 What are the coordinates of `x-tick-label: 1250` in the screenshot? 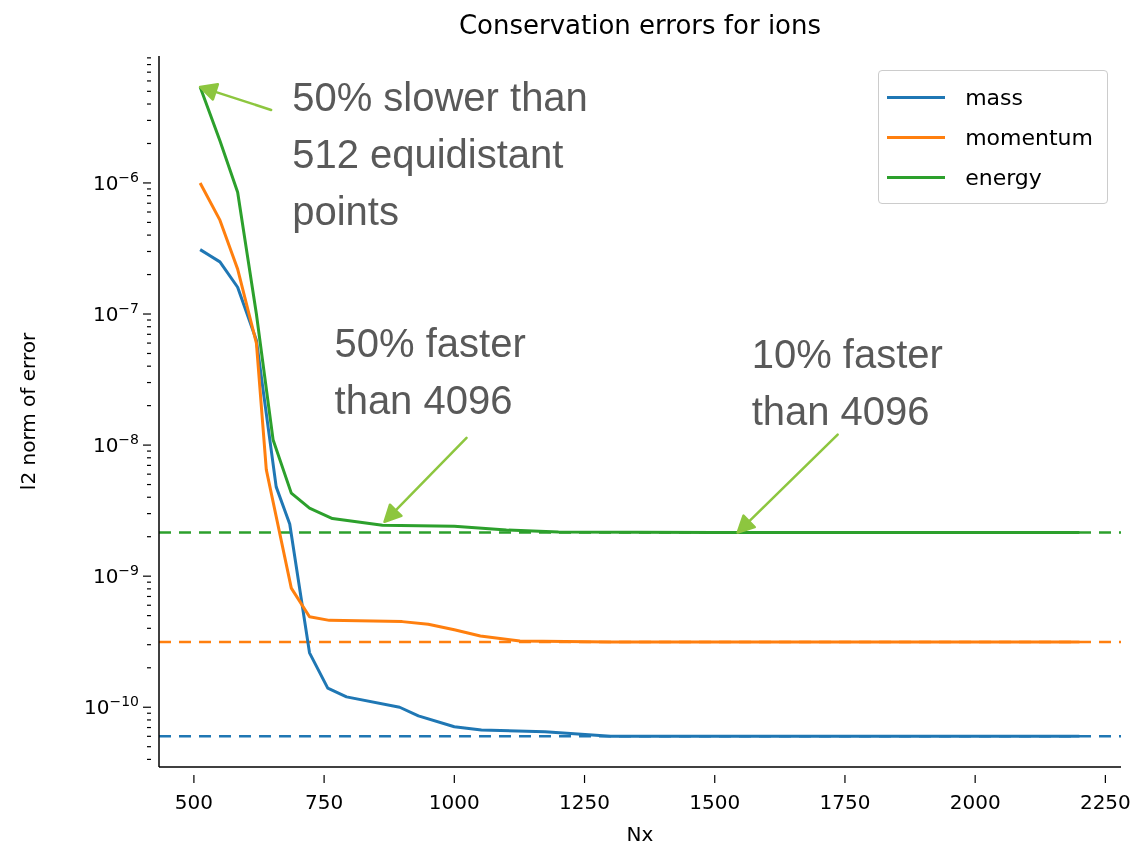 It's located at (584, 802).